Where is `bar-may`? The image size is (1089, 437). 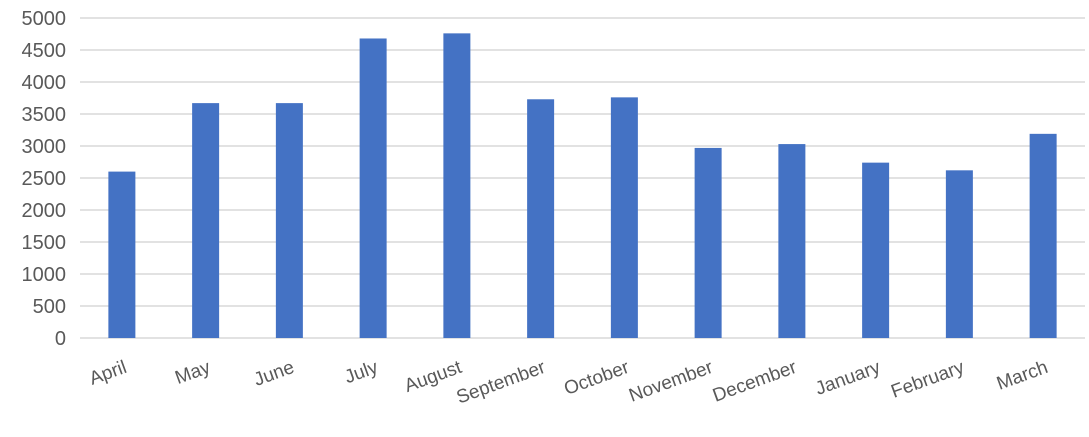
bar-may is located at coordinates (206, 221).